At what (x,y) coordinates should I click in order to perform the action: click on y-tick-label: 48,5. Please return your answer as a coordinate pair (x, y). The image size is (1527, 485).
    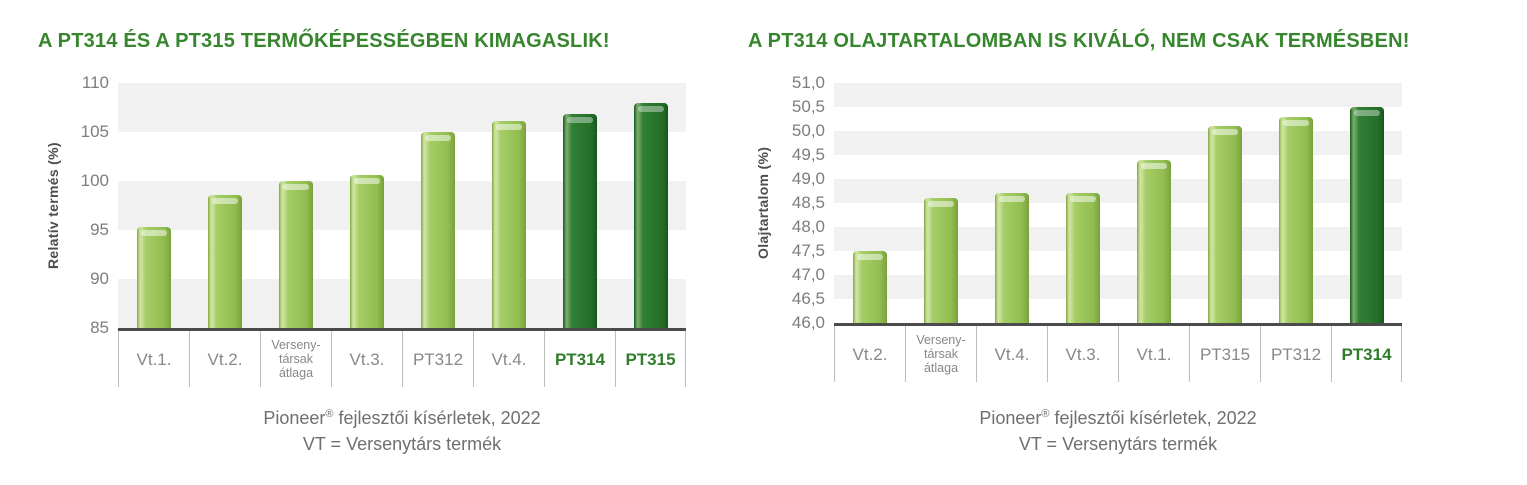
    Looking at the image, I should click on (808, 202).